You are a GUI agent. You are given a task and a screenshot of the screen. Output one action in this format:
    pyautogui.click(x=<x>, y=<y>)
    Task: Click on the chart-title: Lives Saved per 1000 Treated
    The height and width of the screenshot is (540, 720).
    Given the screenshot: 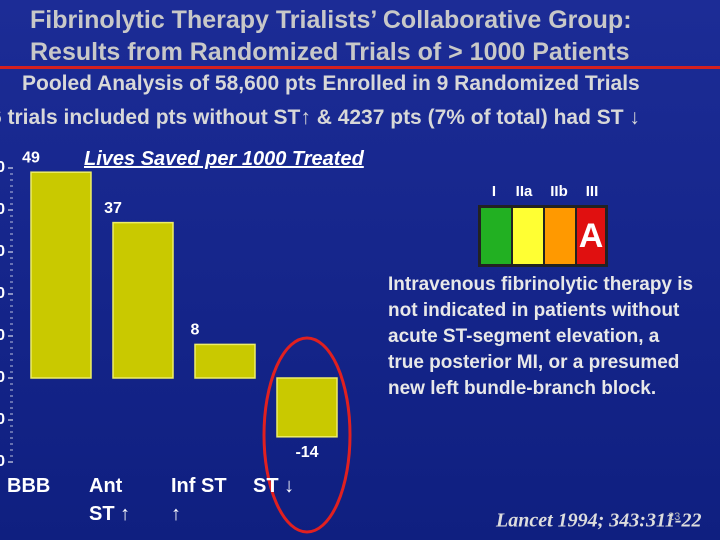 What is the action you would take?
    pyautogui.click(x=224, y=159)
    